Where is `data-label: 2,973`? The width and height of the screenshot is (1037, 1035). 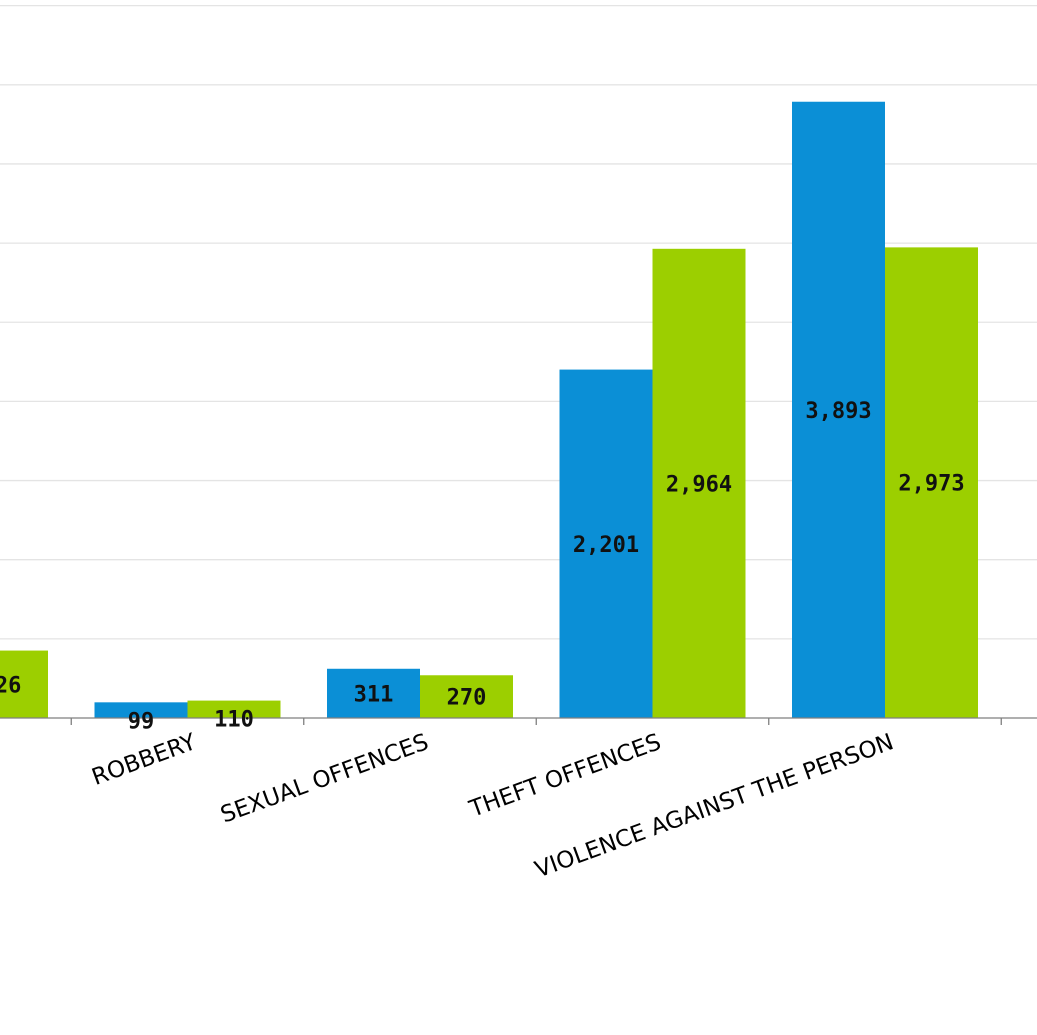 data-label: 2,973 is located at coordinates (931, 484).